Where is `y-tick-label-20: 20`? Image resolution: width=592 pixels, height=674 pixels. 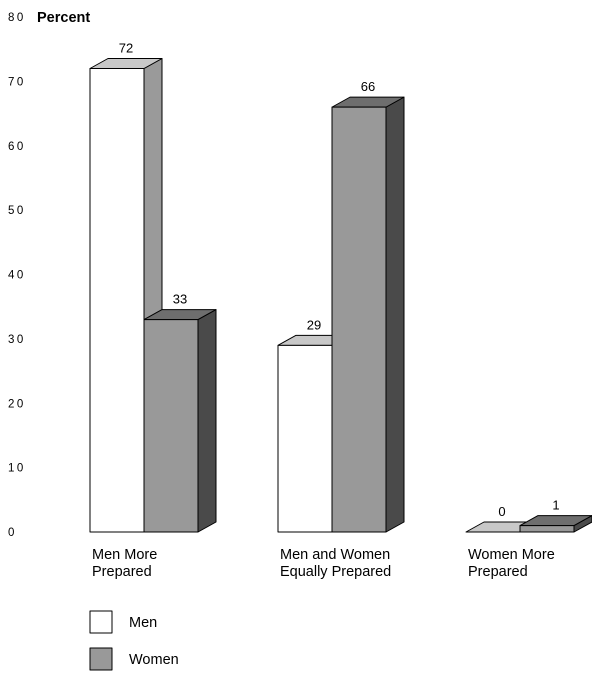 y-tick-label-20: 20 is located at coordinates (17, 404).